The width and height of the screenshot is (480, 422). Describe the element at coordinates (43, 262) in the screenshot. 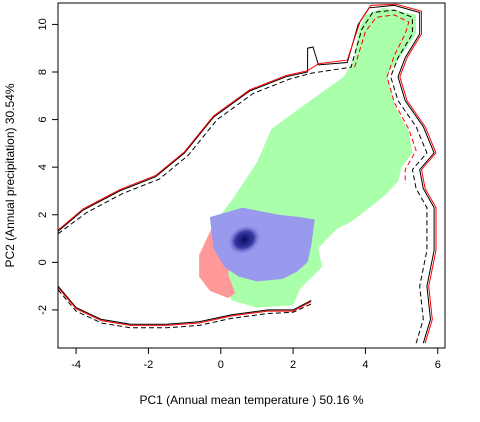

I see `y-tick-label: 0` at that location.